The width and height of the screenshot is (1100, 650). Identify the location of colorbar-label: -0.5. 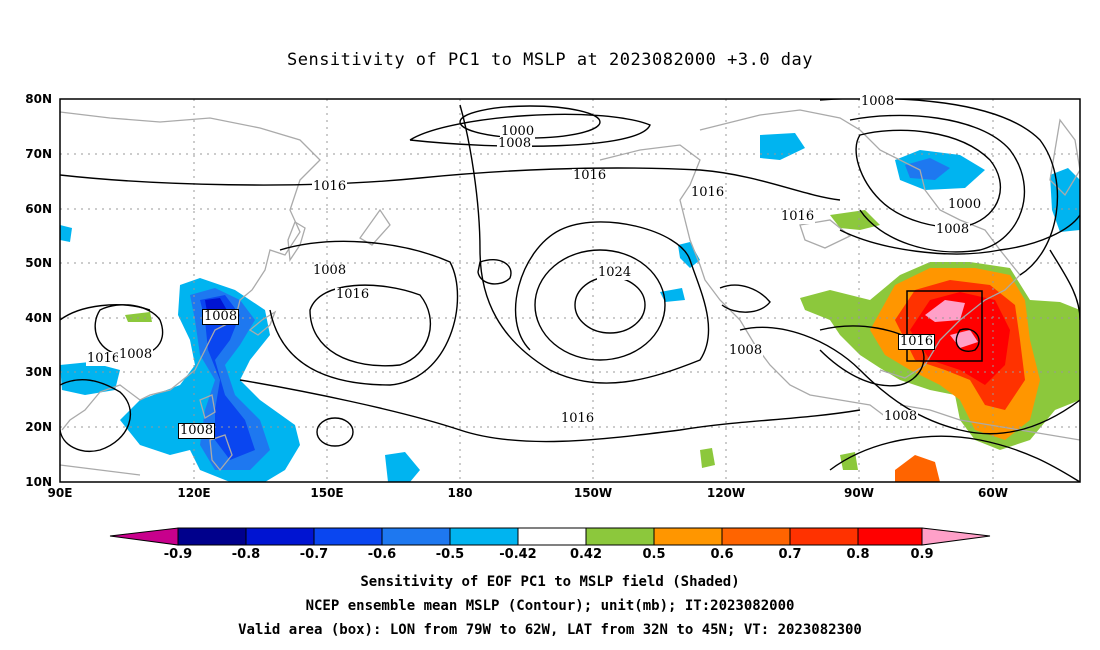
(450, 554).